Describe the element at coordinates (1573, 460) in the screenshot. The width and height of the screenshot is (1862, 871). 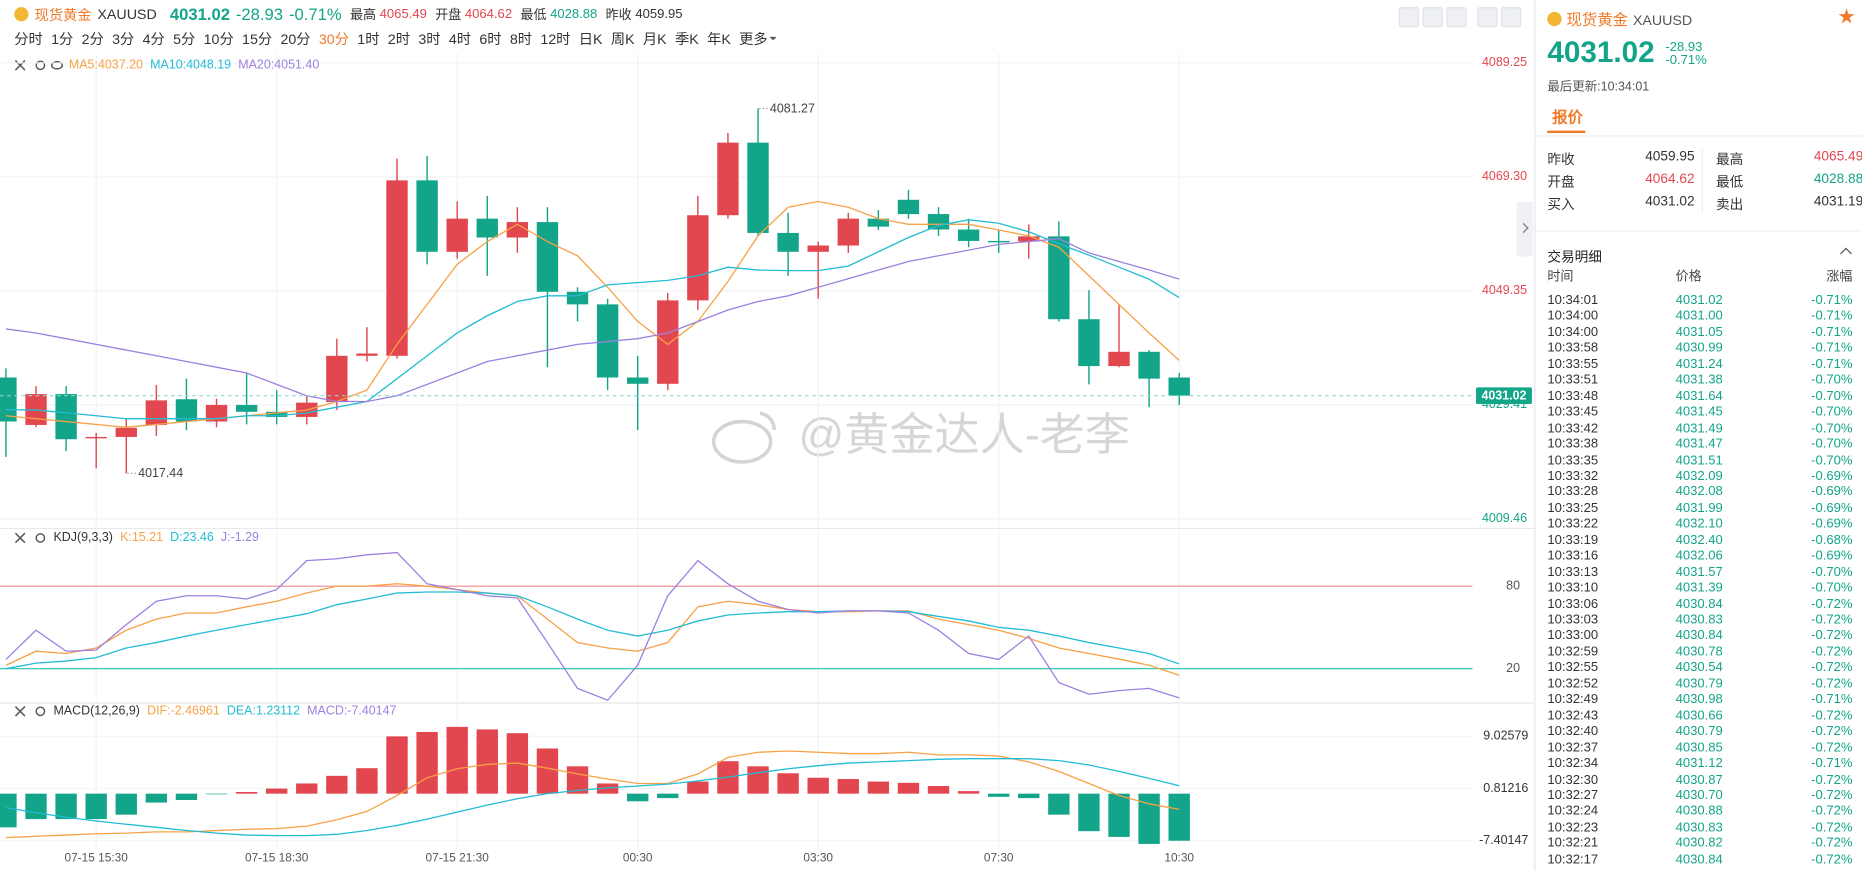
I see `trade-time: 10:33:35` at that location.